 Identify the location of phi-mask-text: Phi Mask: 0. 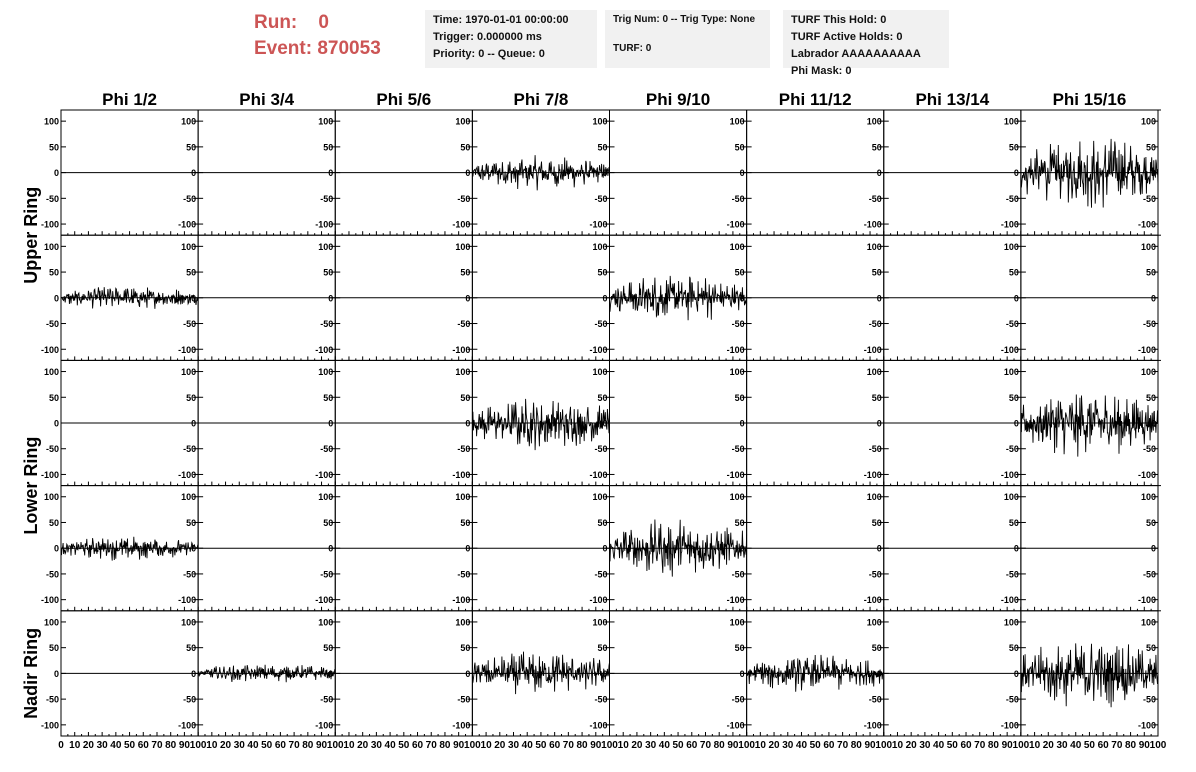
(821, 71).